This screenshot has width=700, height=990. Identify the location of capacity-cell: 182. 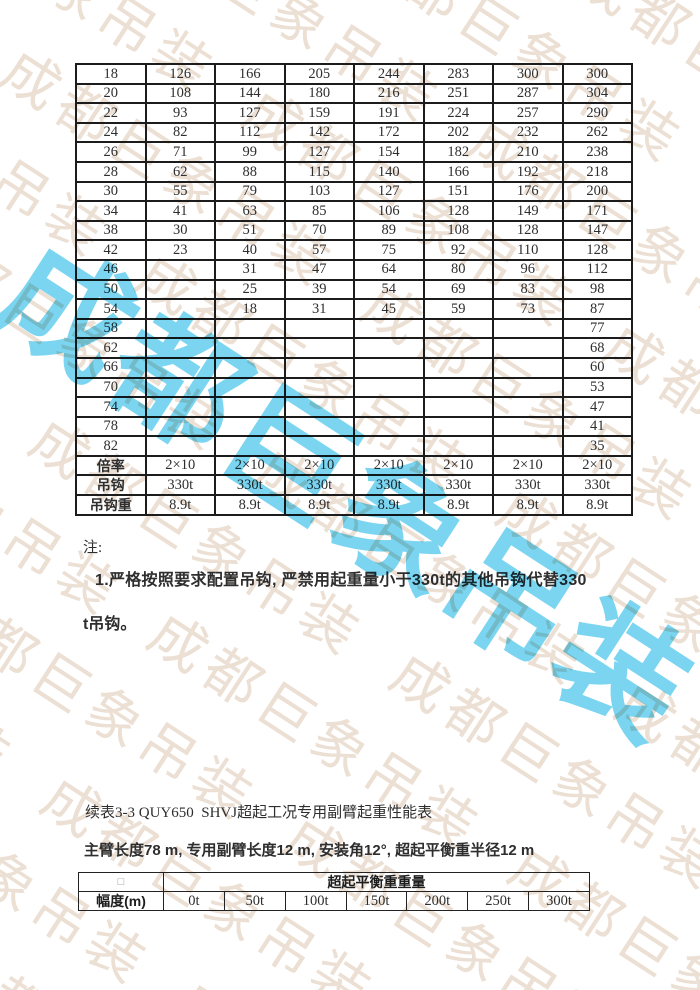
(458, 152).